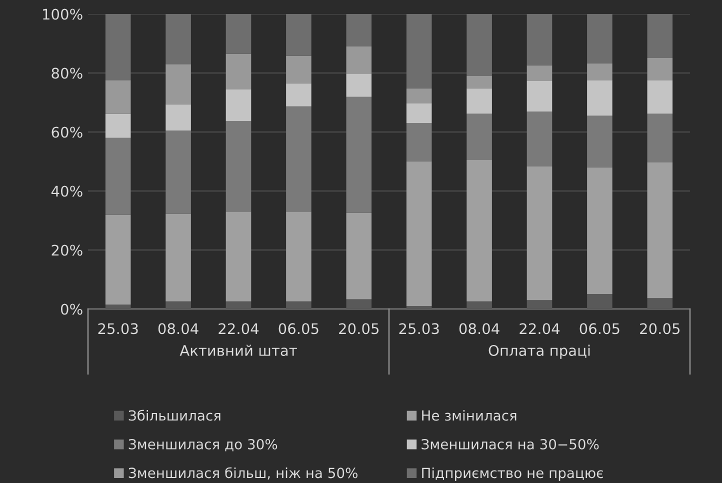  I want to click on y-tick-label: 60%, so click(67, 132).